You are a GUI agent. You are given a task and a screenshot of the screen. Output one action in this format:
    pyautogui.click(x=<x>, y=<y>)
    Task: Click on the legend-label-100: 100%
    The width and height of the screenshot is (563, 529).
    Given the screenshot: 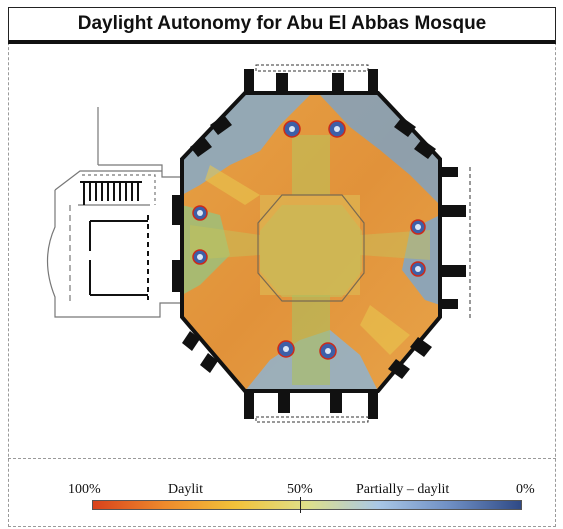 What is the action you would take?
    pyautogui.click(x=84, y=489)
    